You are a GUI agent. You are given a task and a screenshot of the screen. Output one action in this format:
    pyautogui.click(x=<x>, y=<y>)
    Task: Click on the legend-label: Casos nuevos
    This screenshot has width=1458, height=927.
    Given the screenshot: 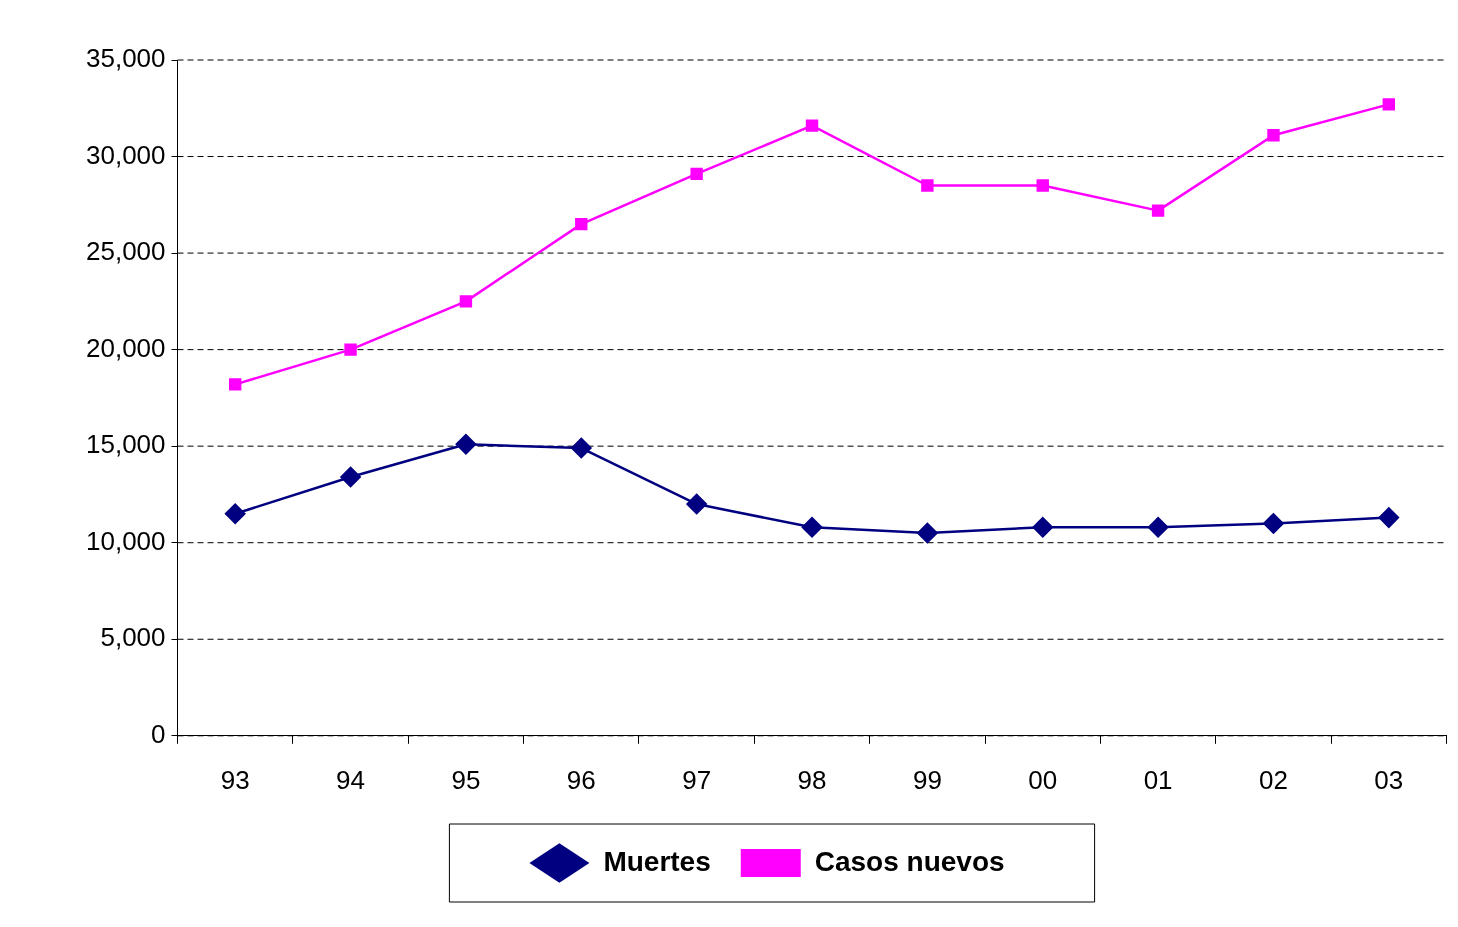 What is the action you would take?
    pyautogui.click(x=909, y=861)
    